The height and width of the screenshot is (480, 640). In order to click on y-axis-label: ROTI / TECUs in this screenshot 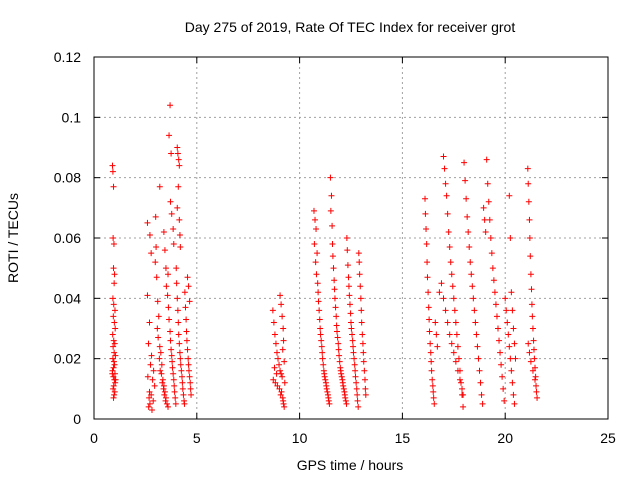, I will do `click(13, 238)`.